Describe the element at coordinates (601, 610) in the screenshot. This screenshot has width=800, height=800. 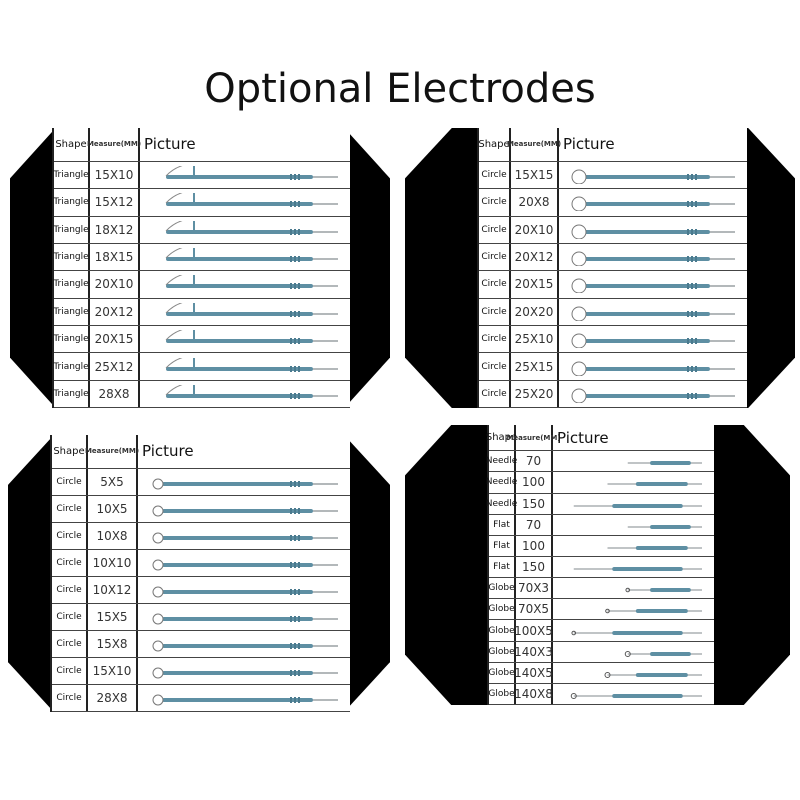
I see `table-row: Globe 70X5` at that location.